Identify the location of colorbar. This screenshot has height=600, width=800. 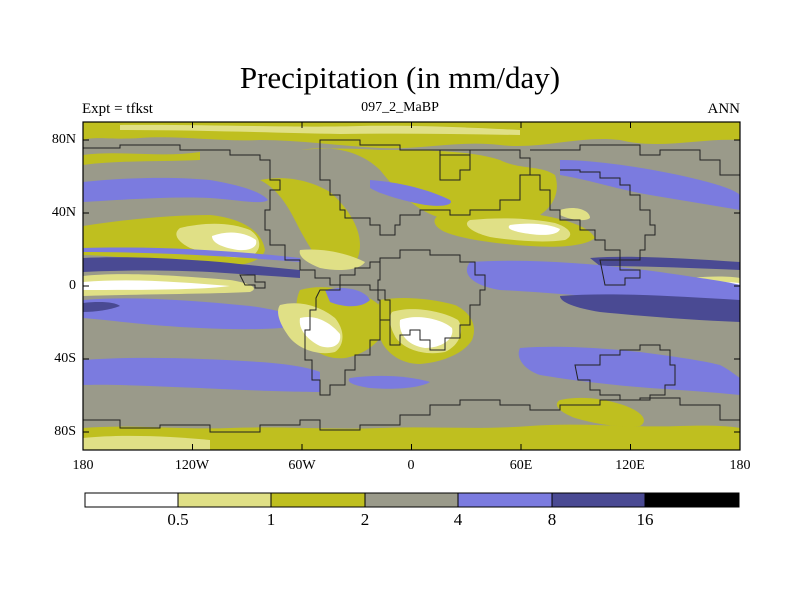
(412, 500).